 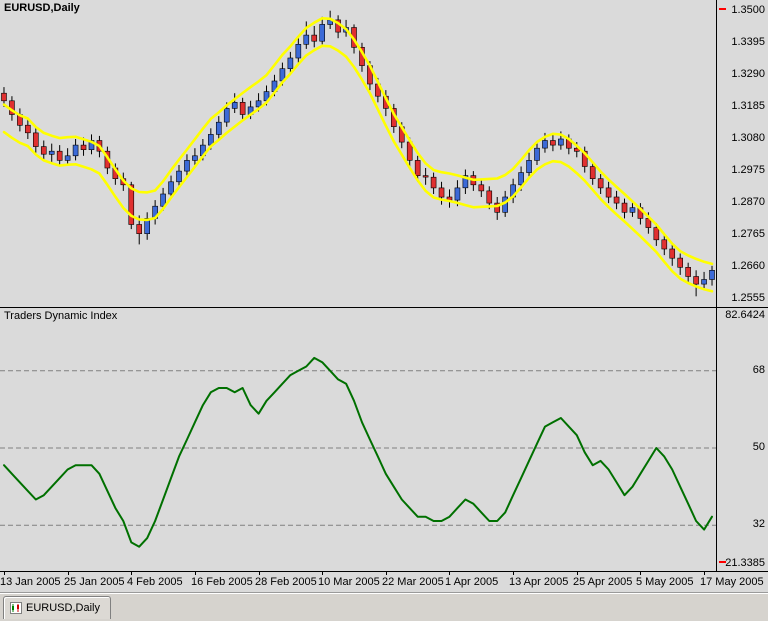 I want to click on time-axis-label: 25 Jan 2005, so click(x=94, y=582).